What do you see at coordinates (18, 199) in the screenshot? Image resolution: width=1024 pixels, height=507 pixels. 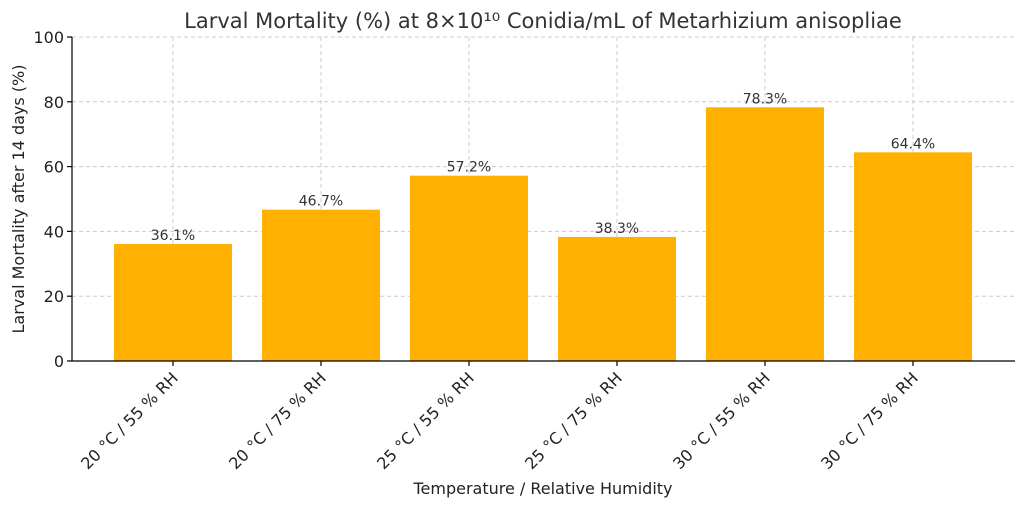 I see `y-axis-label: Larval Mortality after 14 days (%)` at bounding box center [18, 199].